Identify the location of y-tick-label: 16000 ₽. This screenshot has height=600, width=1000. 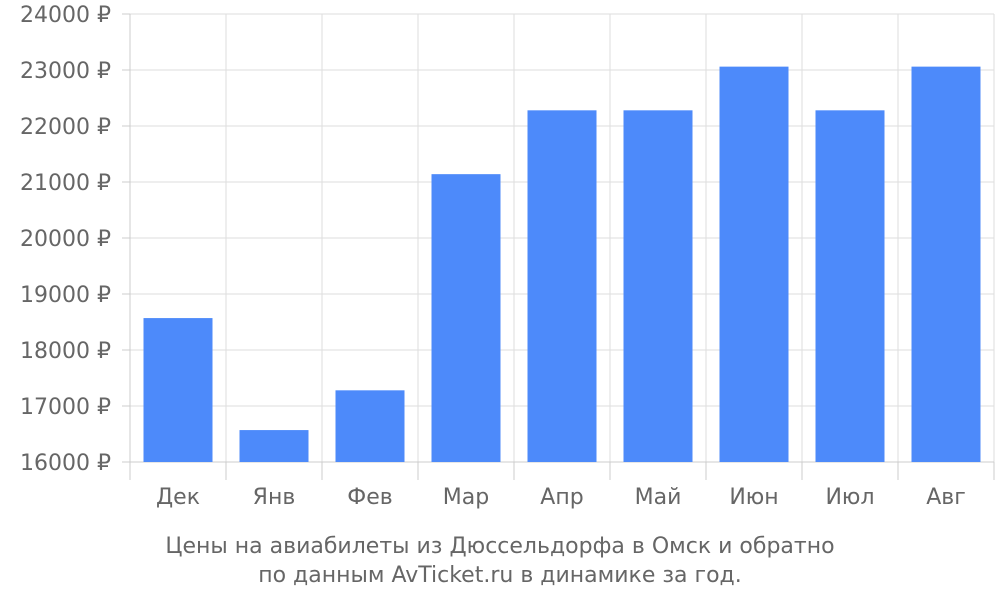
(65, 463).